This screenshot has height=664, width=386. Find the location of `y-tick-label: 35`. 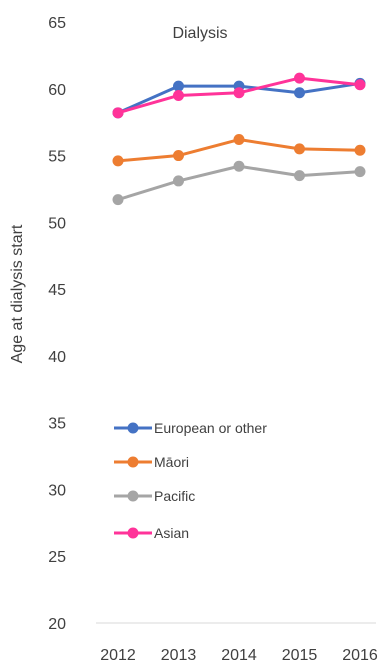

y-tick-label: 35 is located at coordinates (57, 424).